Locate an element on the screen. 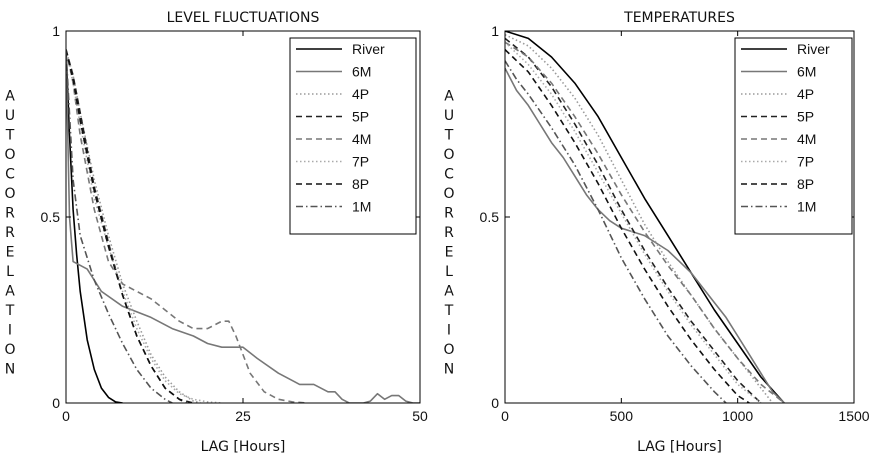 The width and height of the screenshot is (879, 463). series-line-1m is located at coordinates (119, 226).